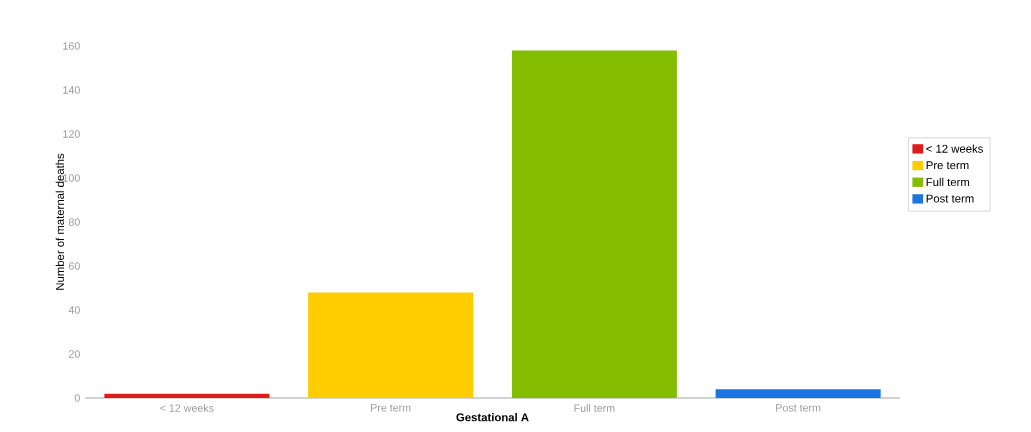 This screenshot has height=432, width=1031. I want to click on x-tick-label: Pre term, so click(391, 408).